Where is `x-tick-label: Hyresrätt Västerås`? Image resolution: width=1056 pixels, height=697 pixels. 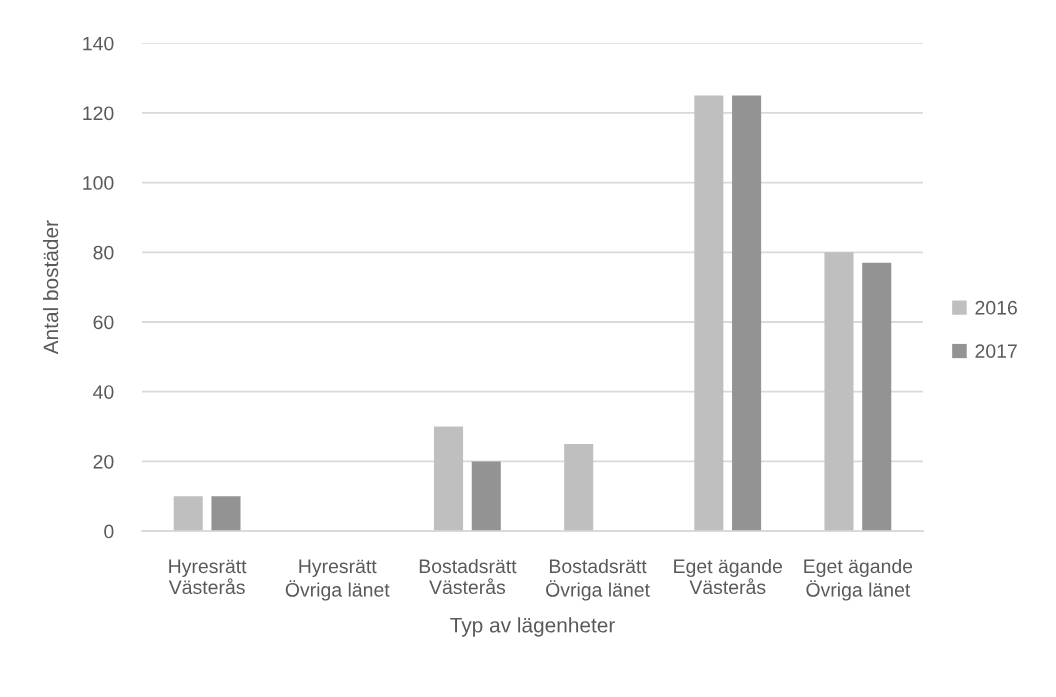 x-tick-label: Hyresrätt Västerås is located at coordinates (207, 577).